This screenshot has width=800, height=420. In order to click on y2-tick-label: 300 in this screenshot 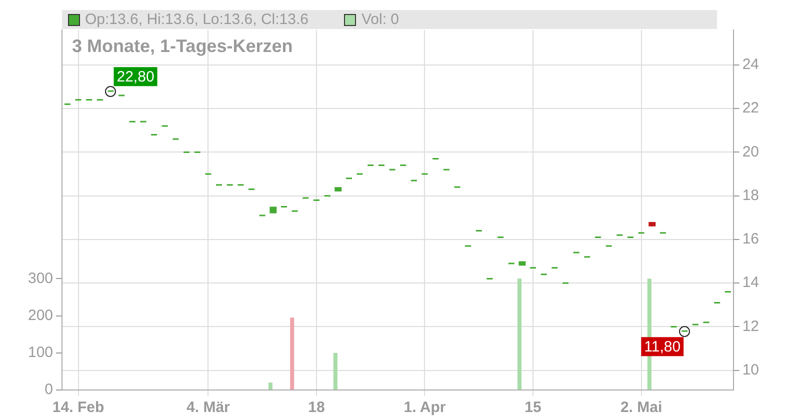, I will do `click(41, 278)`.